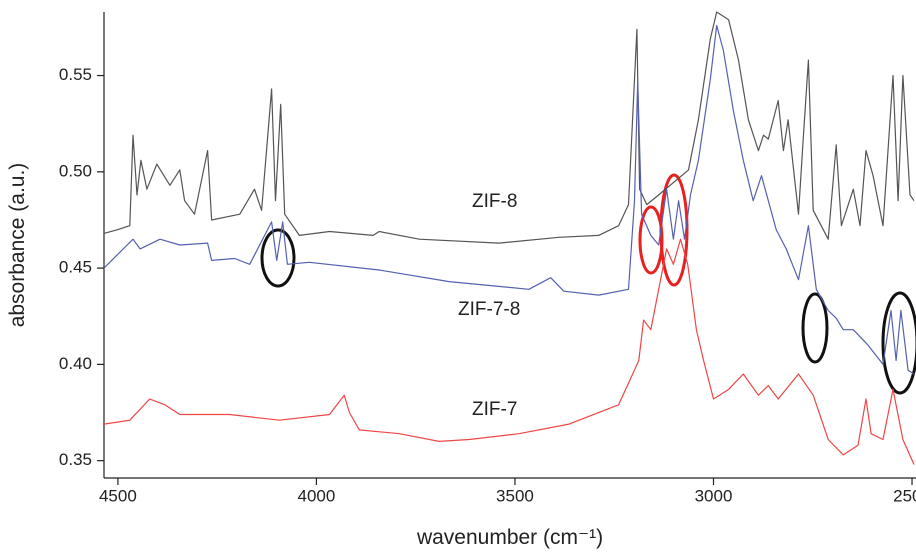 Image resolution: width=916 pixels, height=554 pixels. Describe the element at coordinates (17, 245) in the screenshot. I see `y-axis-title: absorbance (a.u.)` at that location.